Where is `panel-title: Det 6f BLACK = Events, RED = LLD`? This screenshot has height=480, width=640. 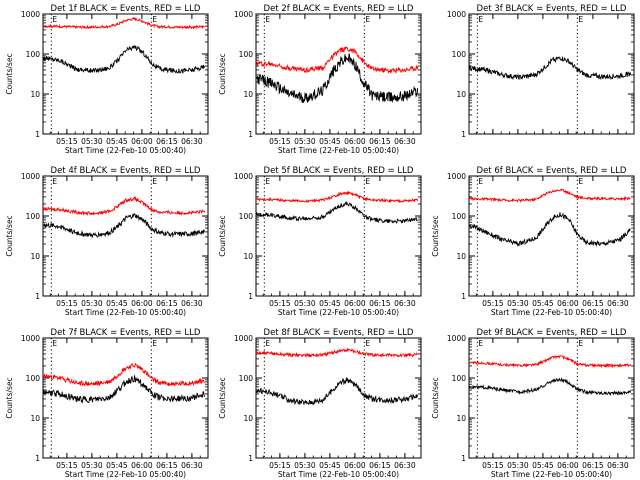 panel-title: Det 6f BLACK = Events, RED = LLD is located at coordinates (552, 171).